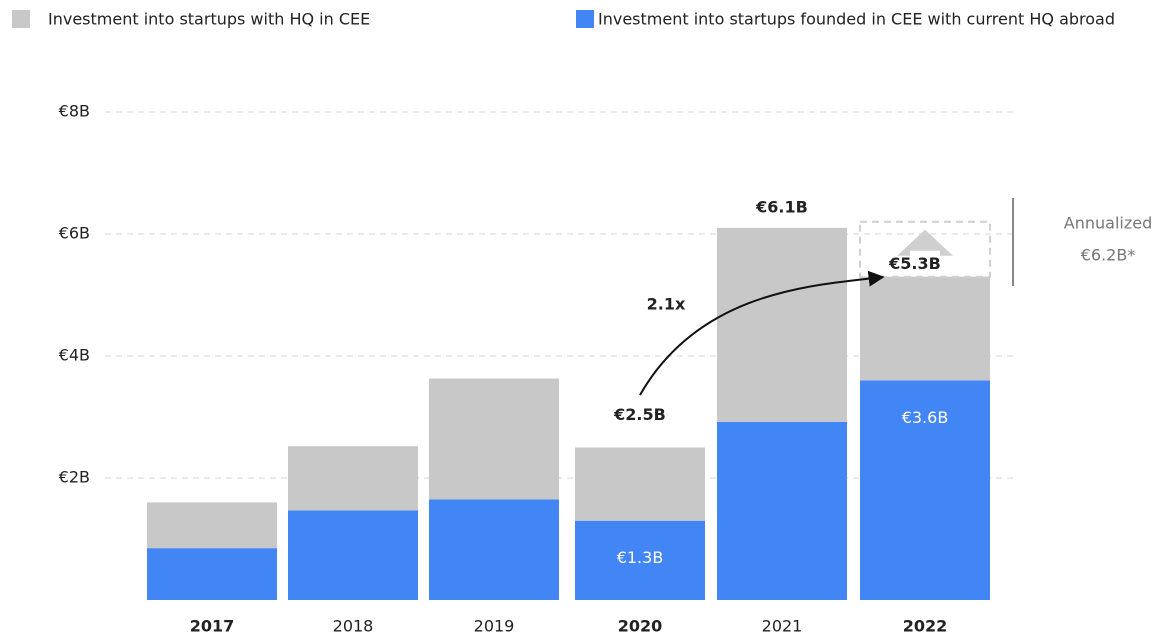 Image resolution: width=1173 pixels, height=638 pixels. I want to click on annualized-value-label: €6.2B*, so click(1108, 255).